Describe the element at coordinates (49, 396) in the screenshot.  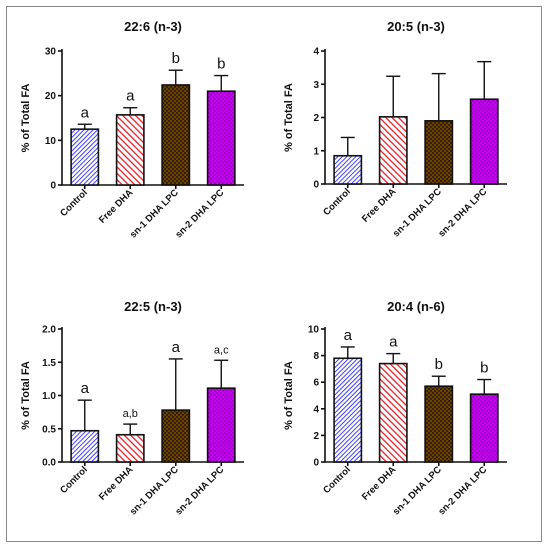
I see `y-tick-label: 1.0` at that location.